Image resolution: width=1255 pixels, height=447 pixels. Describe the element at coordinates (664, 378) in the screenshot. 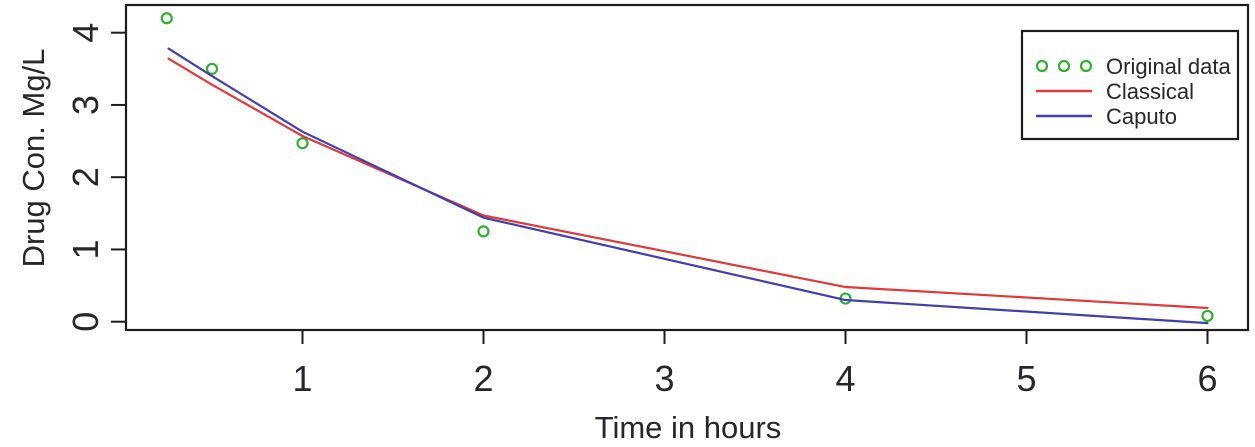

I see `x-tick-label: 3` at that location.